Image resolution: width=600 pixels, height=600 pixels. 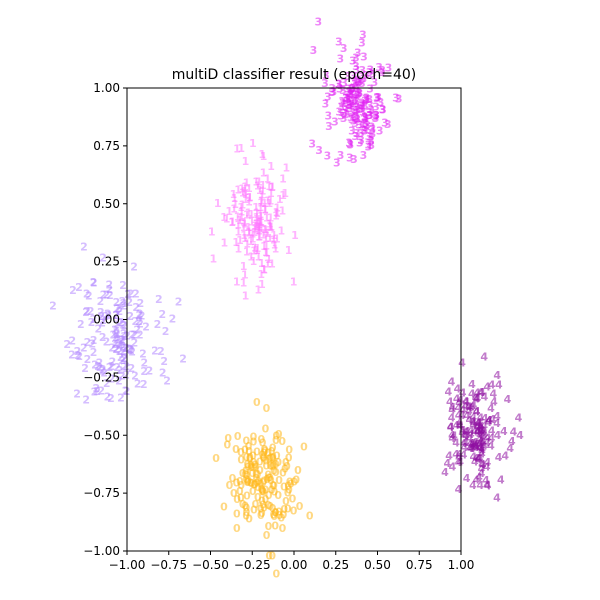 What do you see at coordinates (106, 88) in the screenshot?
I see `y-tick-label: 1.00` at bounding box center [106, 88].